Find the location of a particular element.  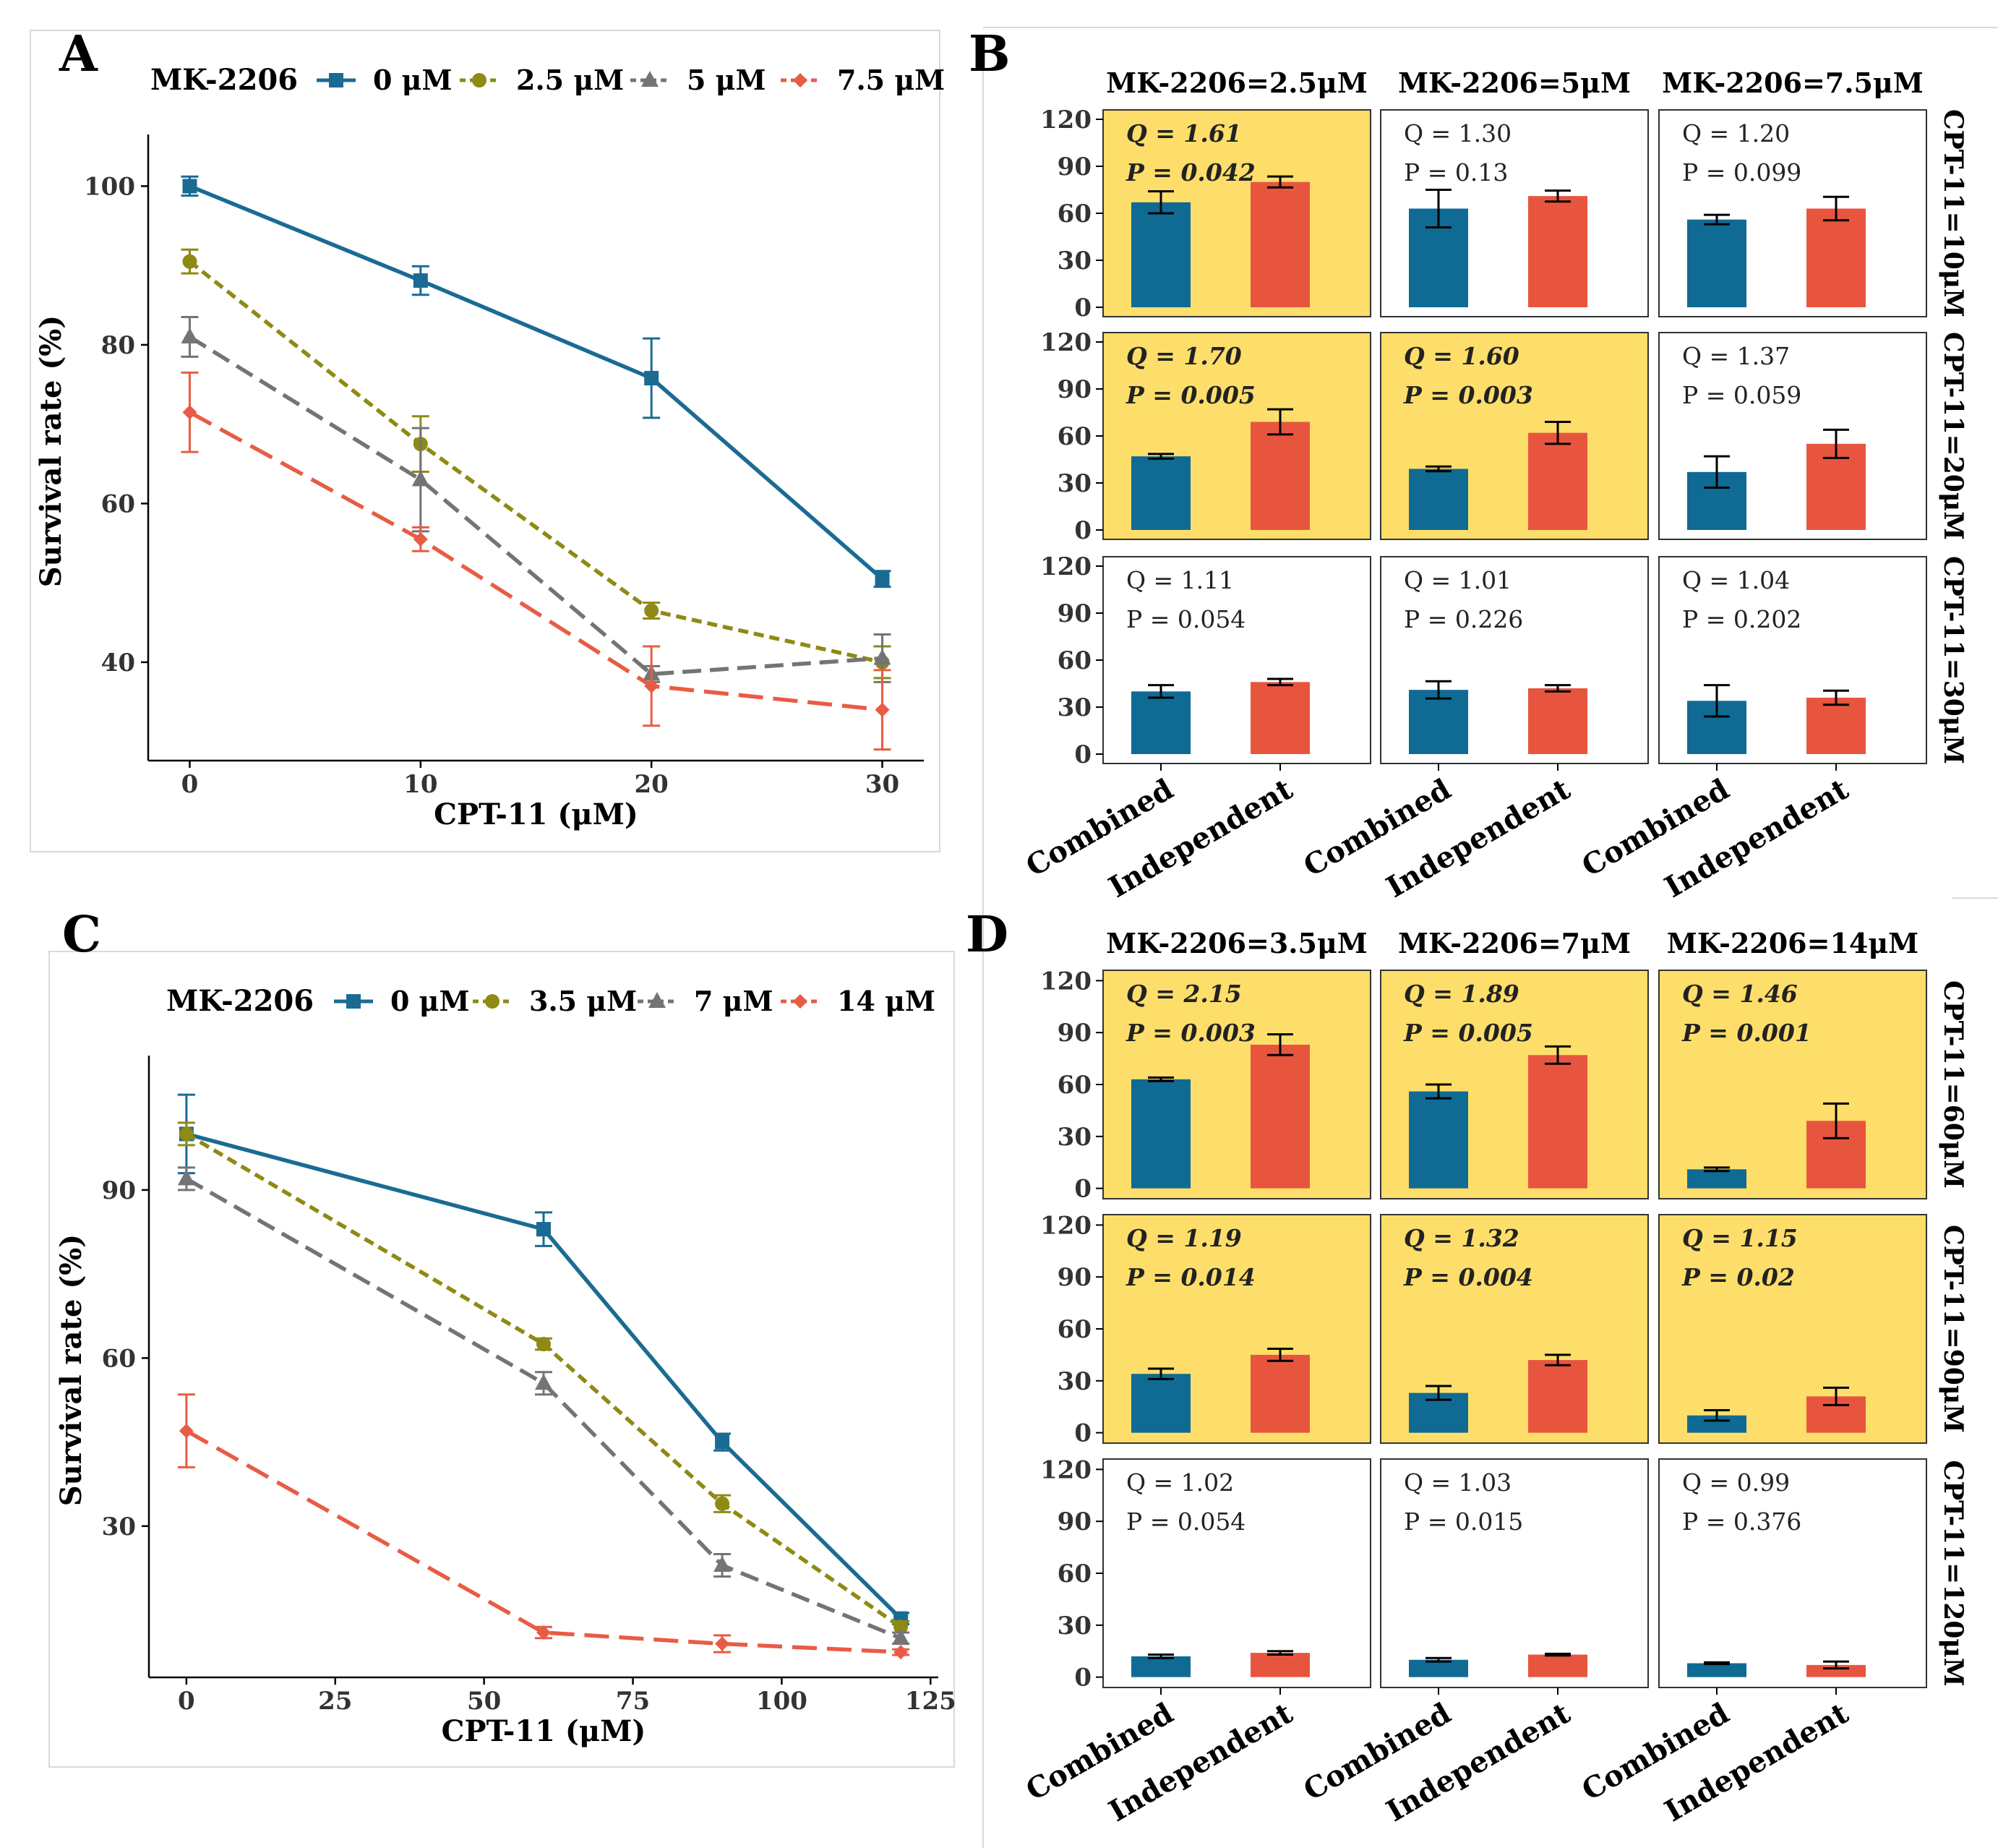

x-tick-label-a: 20 is located at coordinates (652, 784).